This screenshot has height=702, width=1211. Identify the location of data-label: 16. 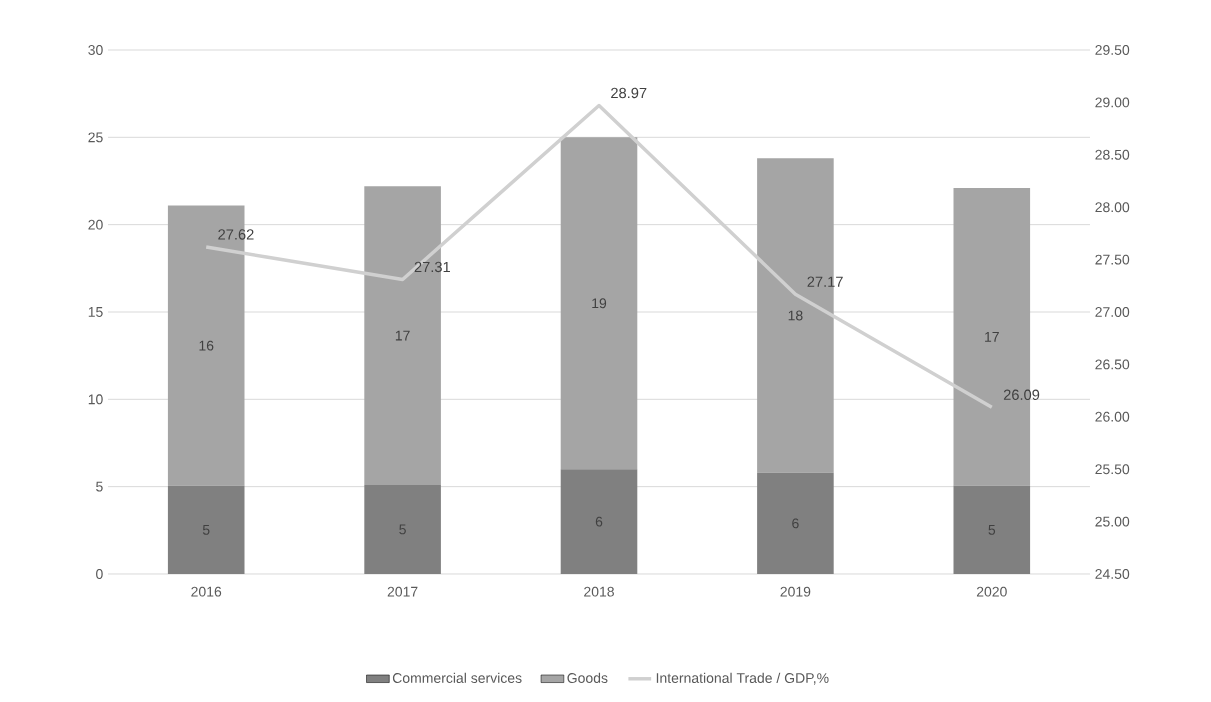
(206, 345).